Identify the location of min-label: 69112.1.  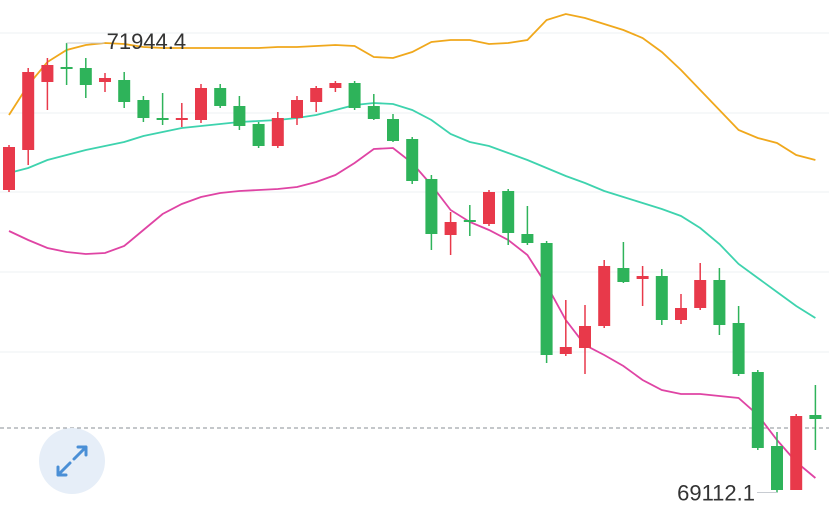
(716, 492).